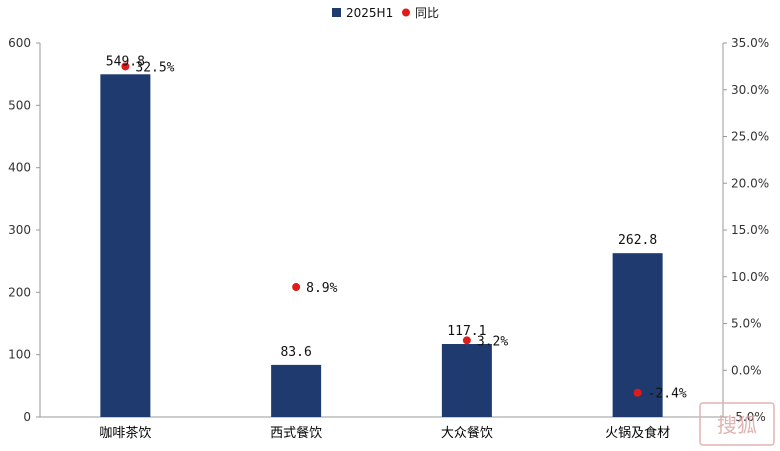 This screenshot has height=451, width=780. What do you see at coordinates (667, 394) in the screenshot?
I see `yoy-data-label: -2.4%` at bounding box center [667, 394].